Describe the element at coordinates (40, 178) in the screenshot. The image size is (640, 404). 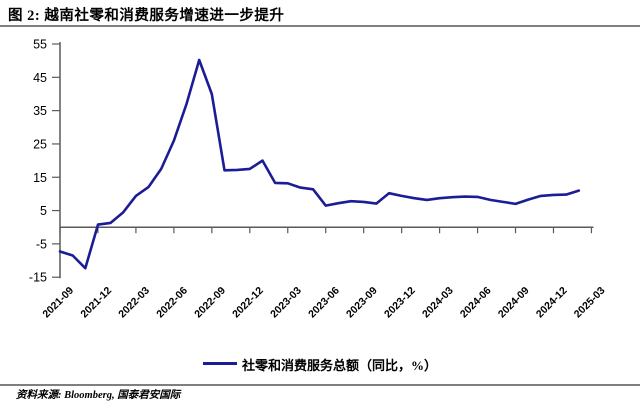
I see `y-tick-label: 15` at that location.